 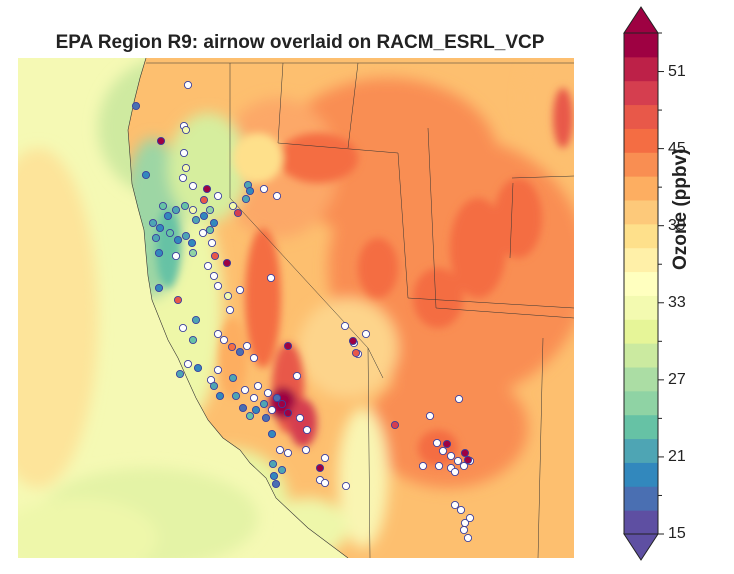 I want to click on colorbar-scale, so click(x=643, y=283).